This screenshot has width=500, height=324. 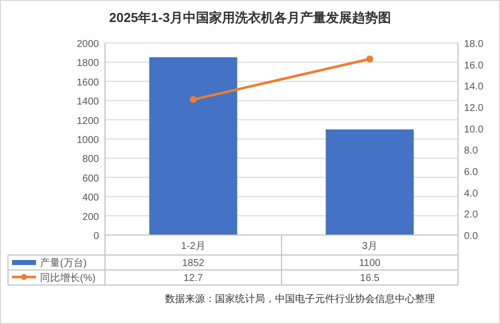 I want to click on data-label: 1100, so click(x=369, y=263).